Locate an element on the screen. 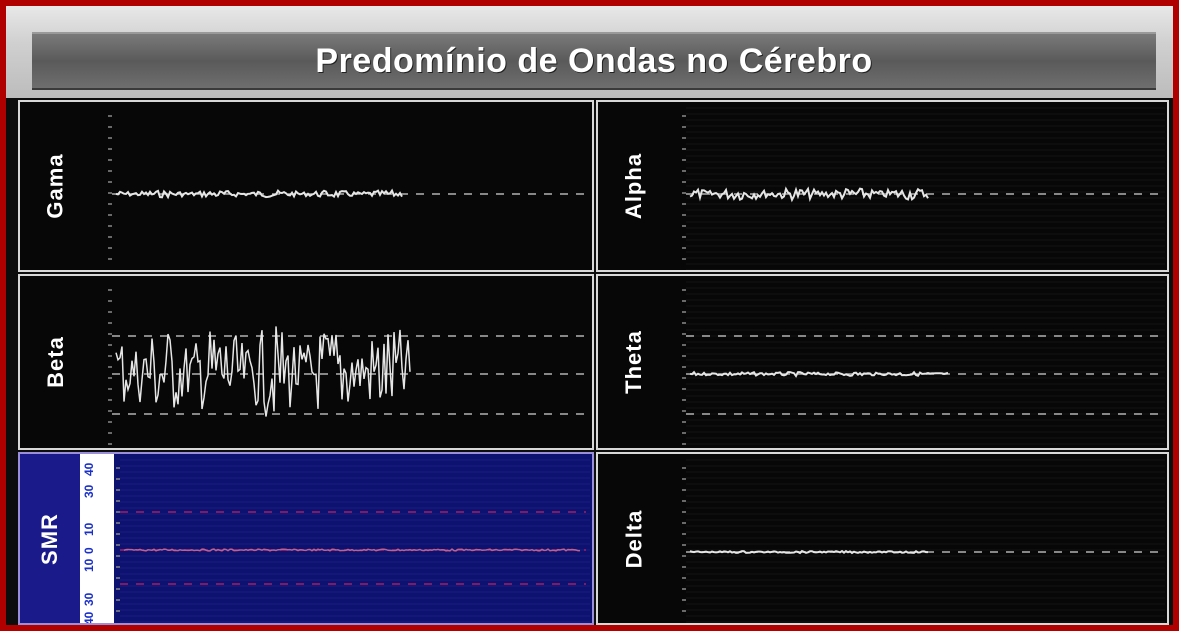 Image resolution: width=1179 pixels, height=631 pixels. alpha-panel: Alpha is located at coordinates (882, 186).